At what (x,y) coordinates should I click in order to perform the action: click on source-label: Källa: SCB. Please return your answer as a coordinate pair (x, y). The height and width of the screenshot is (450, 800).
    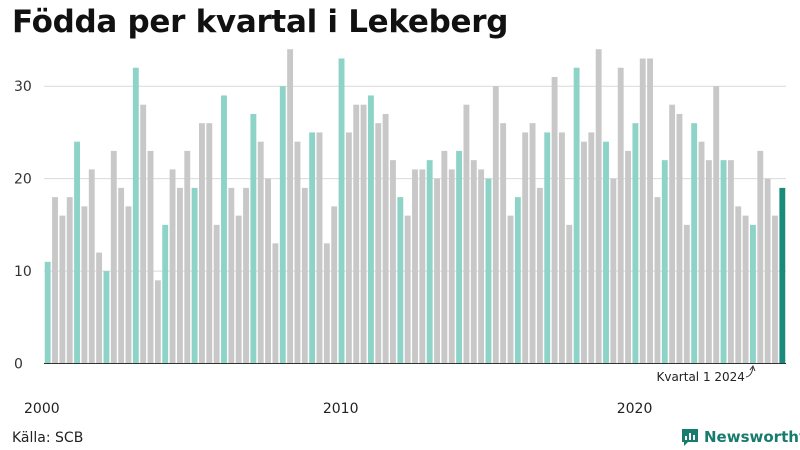
    Looking at the image, I should click on (48, 438).